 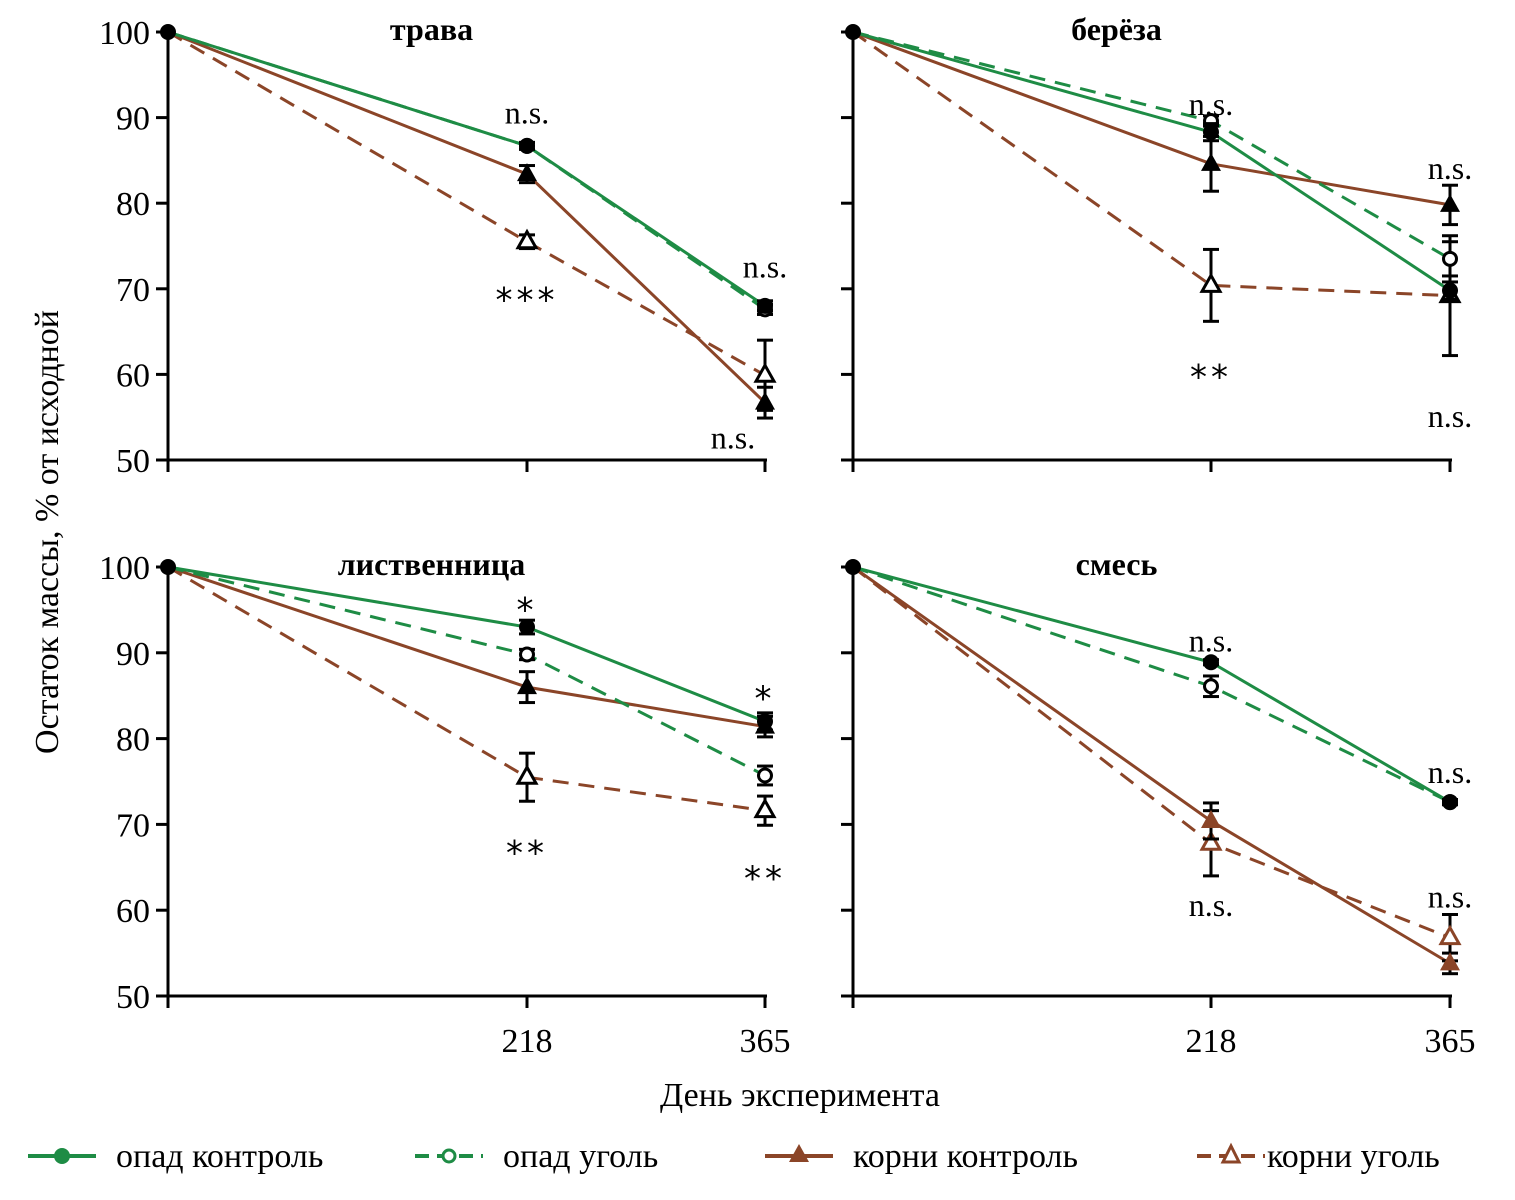 What do you see at coordinates (965, 1156) in the screenshot?
I see `legend-label: корни контроль` at bounding box center [965, 1156].